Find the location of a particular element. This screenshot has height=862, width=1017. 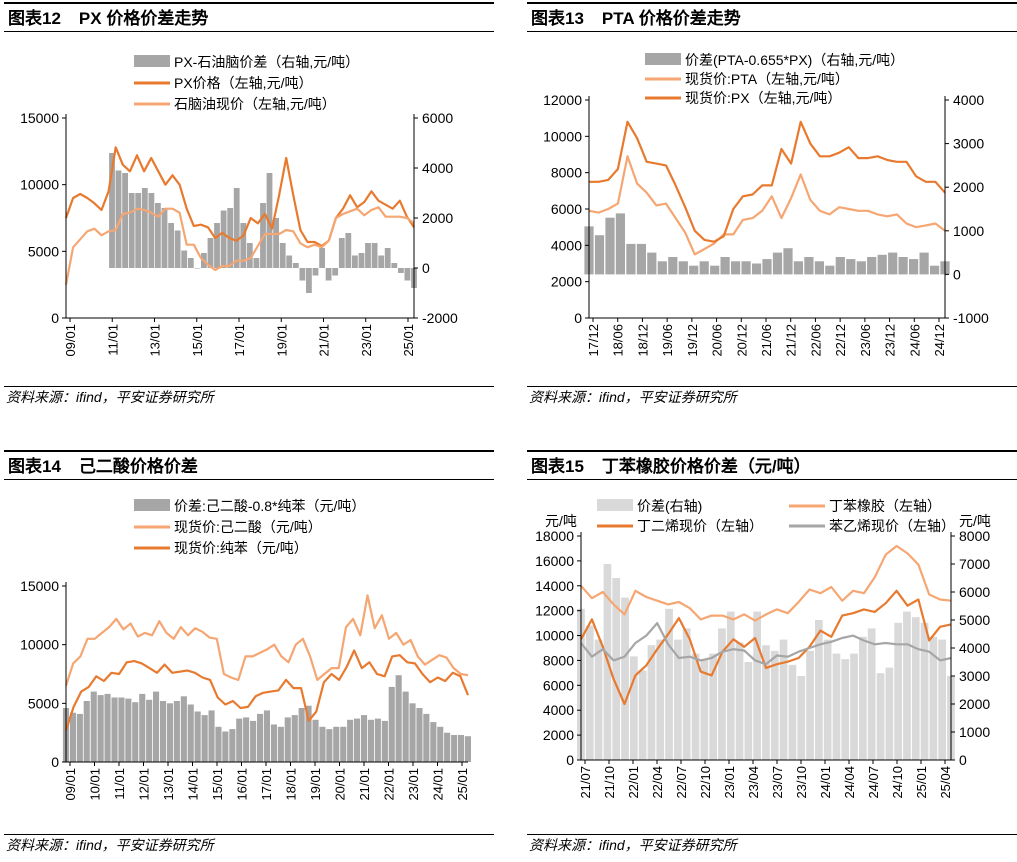

x-tick-label: 18/06 is located at coordinates (618, 340).